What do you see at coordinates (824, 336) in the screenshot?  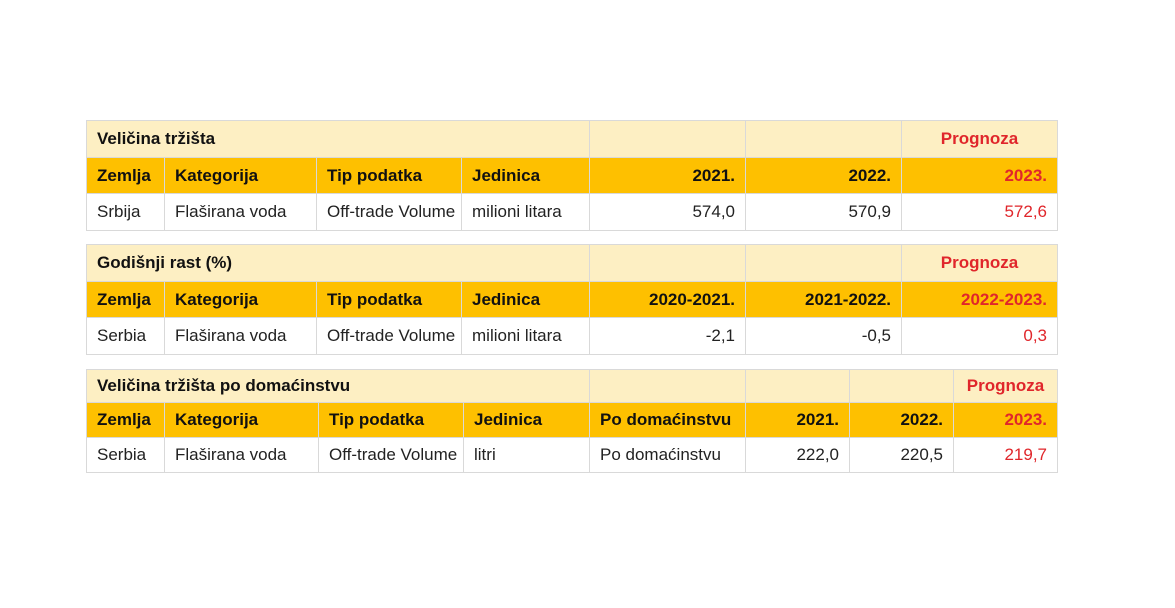 I see `cell-value: -0,5` at bounding box center [824, 336].